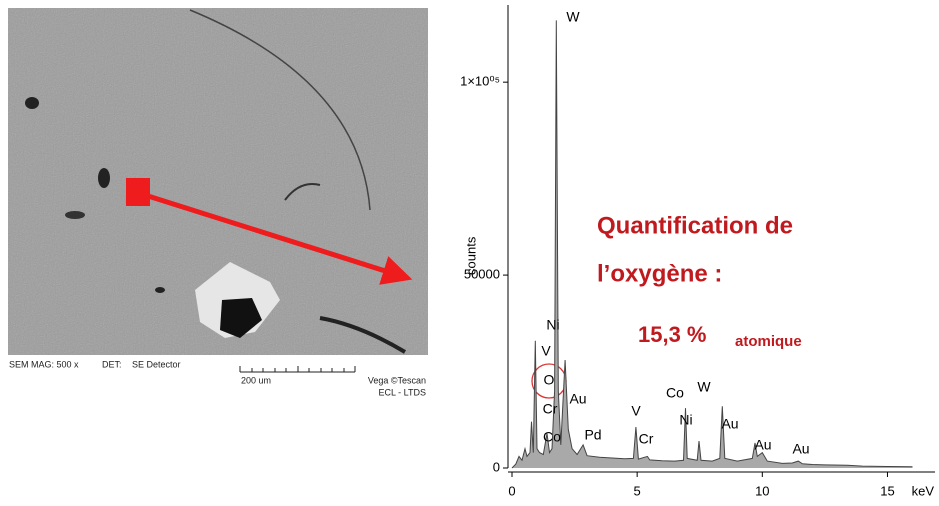  What do you see at coordinates (672, 334) in the screenshot?
I see `quant-value: 15,3 %` at bounding box center [672, 334].